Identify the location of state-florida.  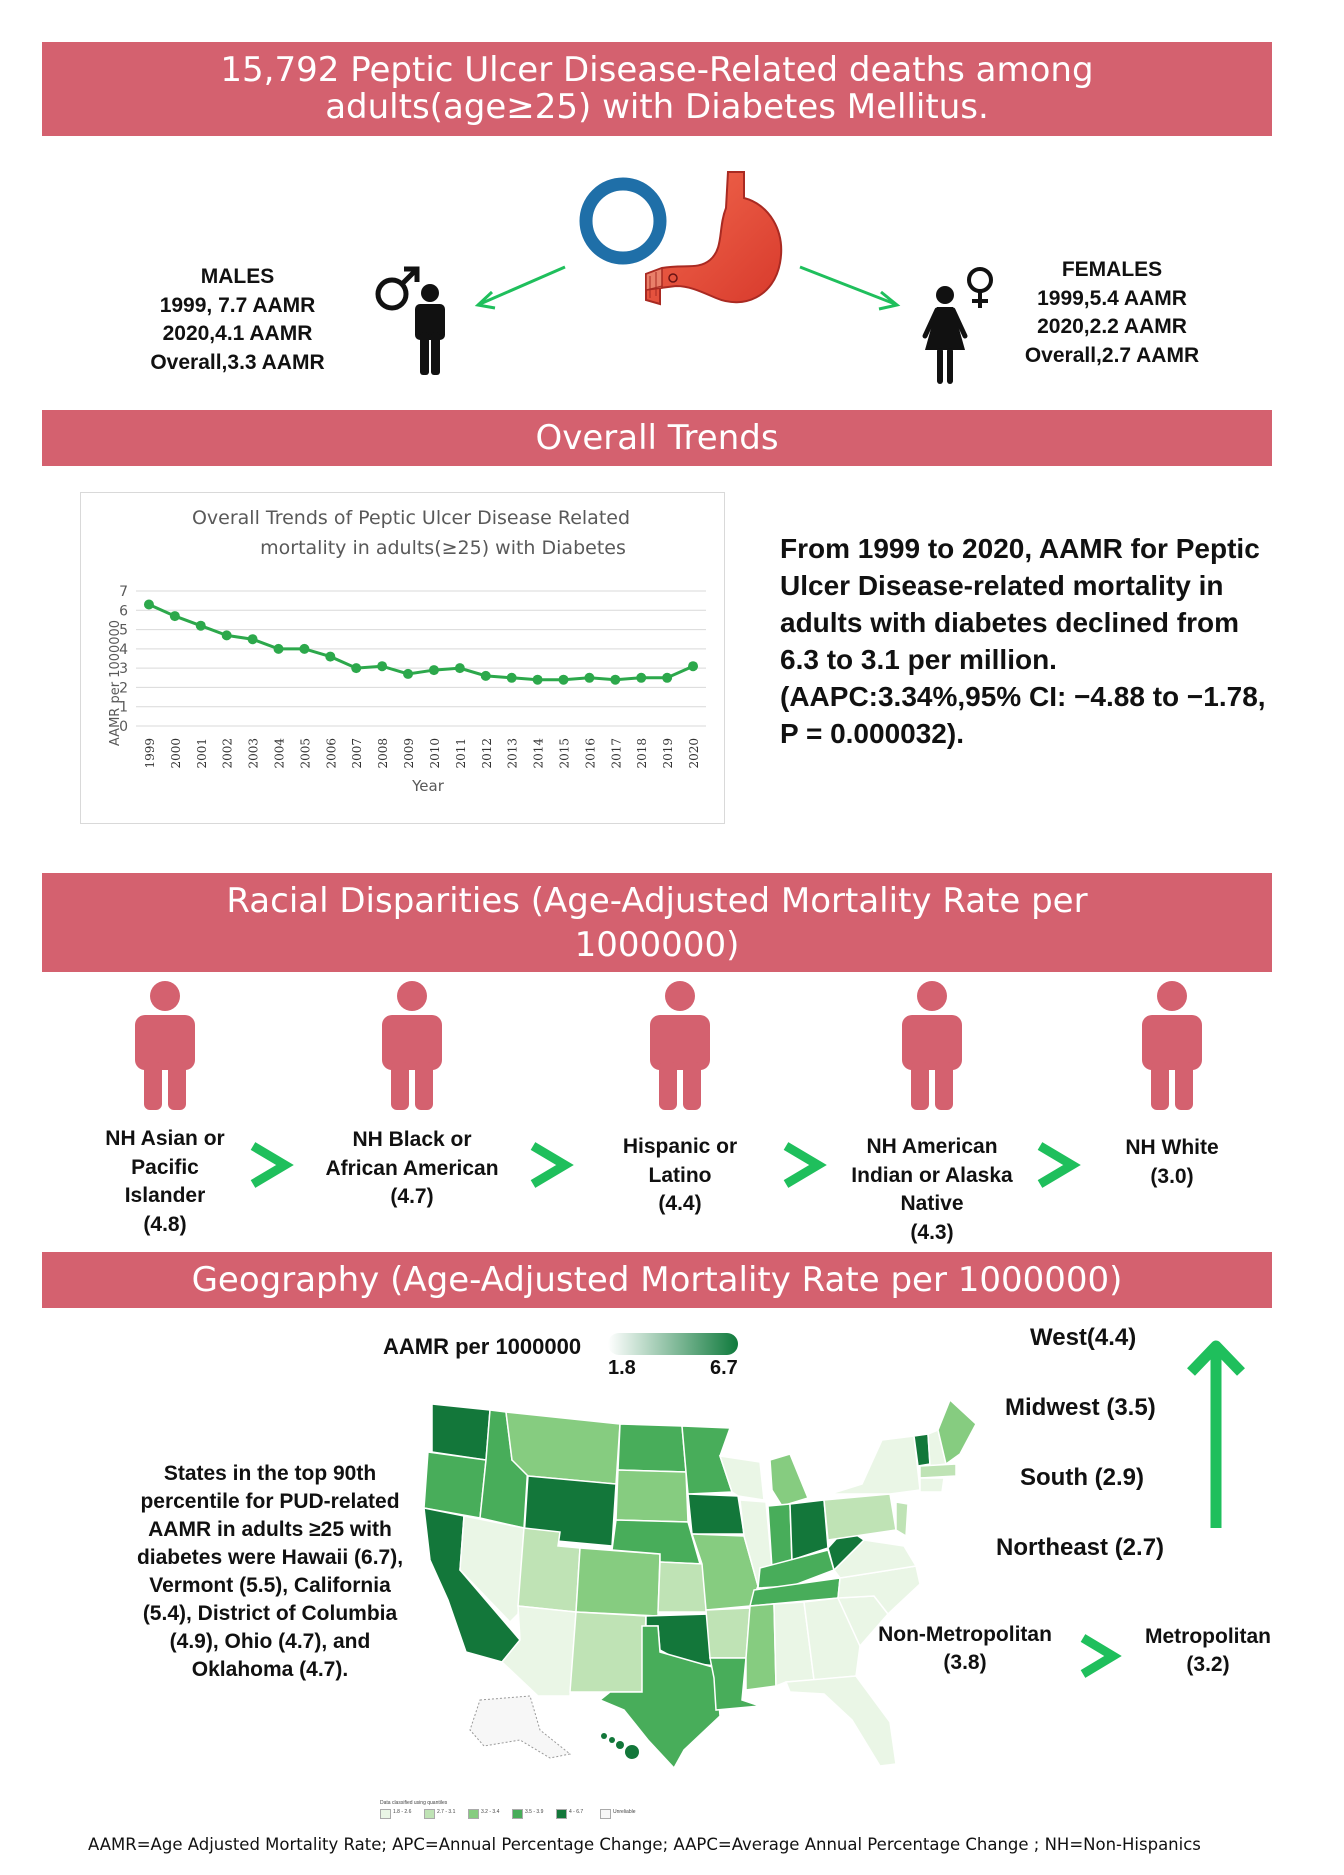
(840, 1721).